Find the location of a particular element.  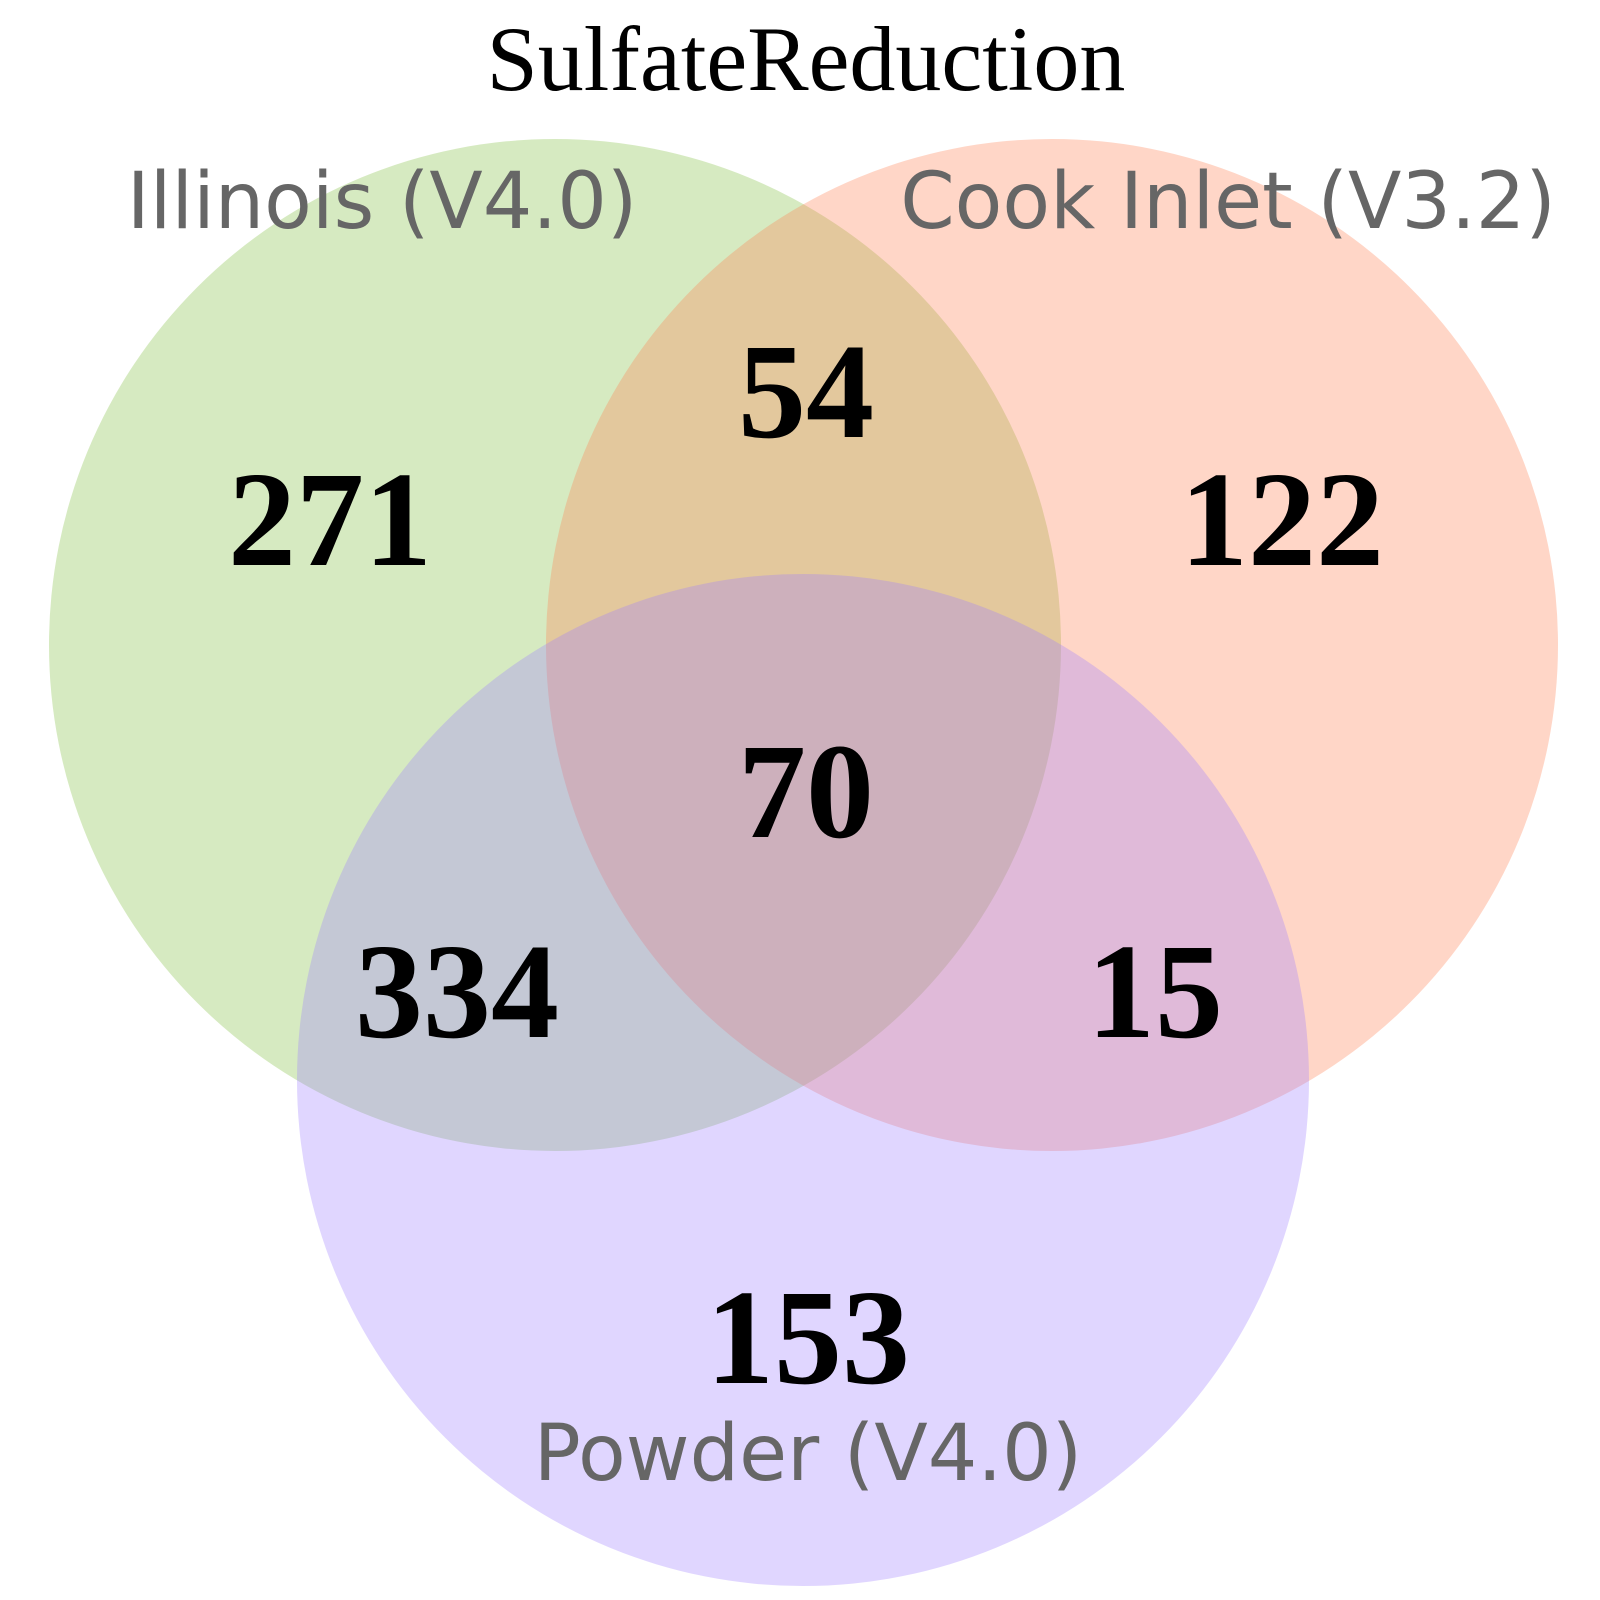

count-cook-inlet-only: 122 is located at coordinates (1282, 520).